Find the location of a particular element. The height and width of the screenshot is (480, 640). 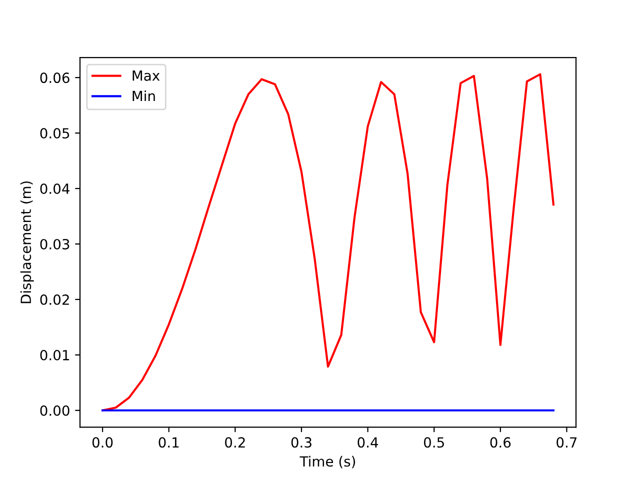

x-tick-label: 0.7 is located at coordinates (566, 442).